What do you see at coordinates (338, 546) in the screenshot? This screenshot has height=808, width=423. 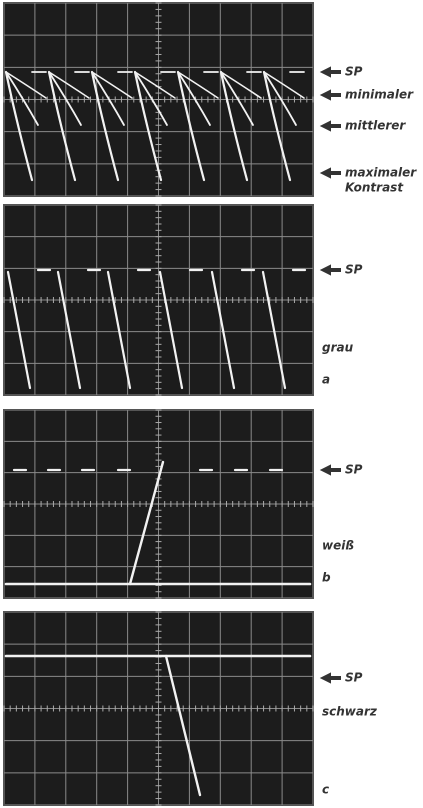 I see `label: weiß` at bounding box center [338, 546].